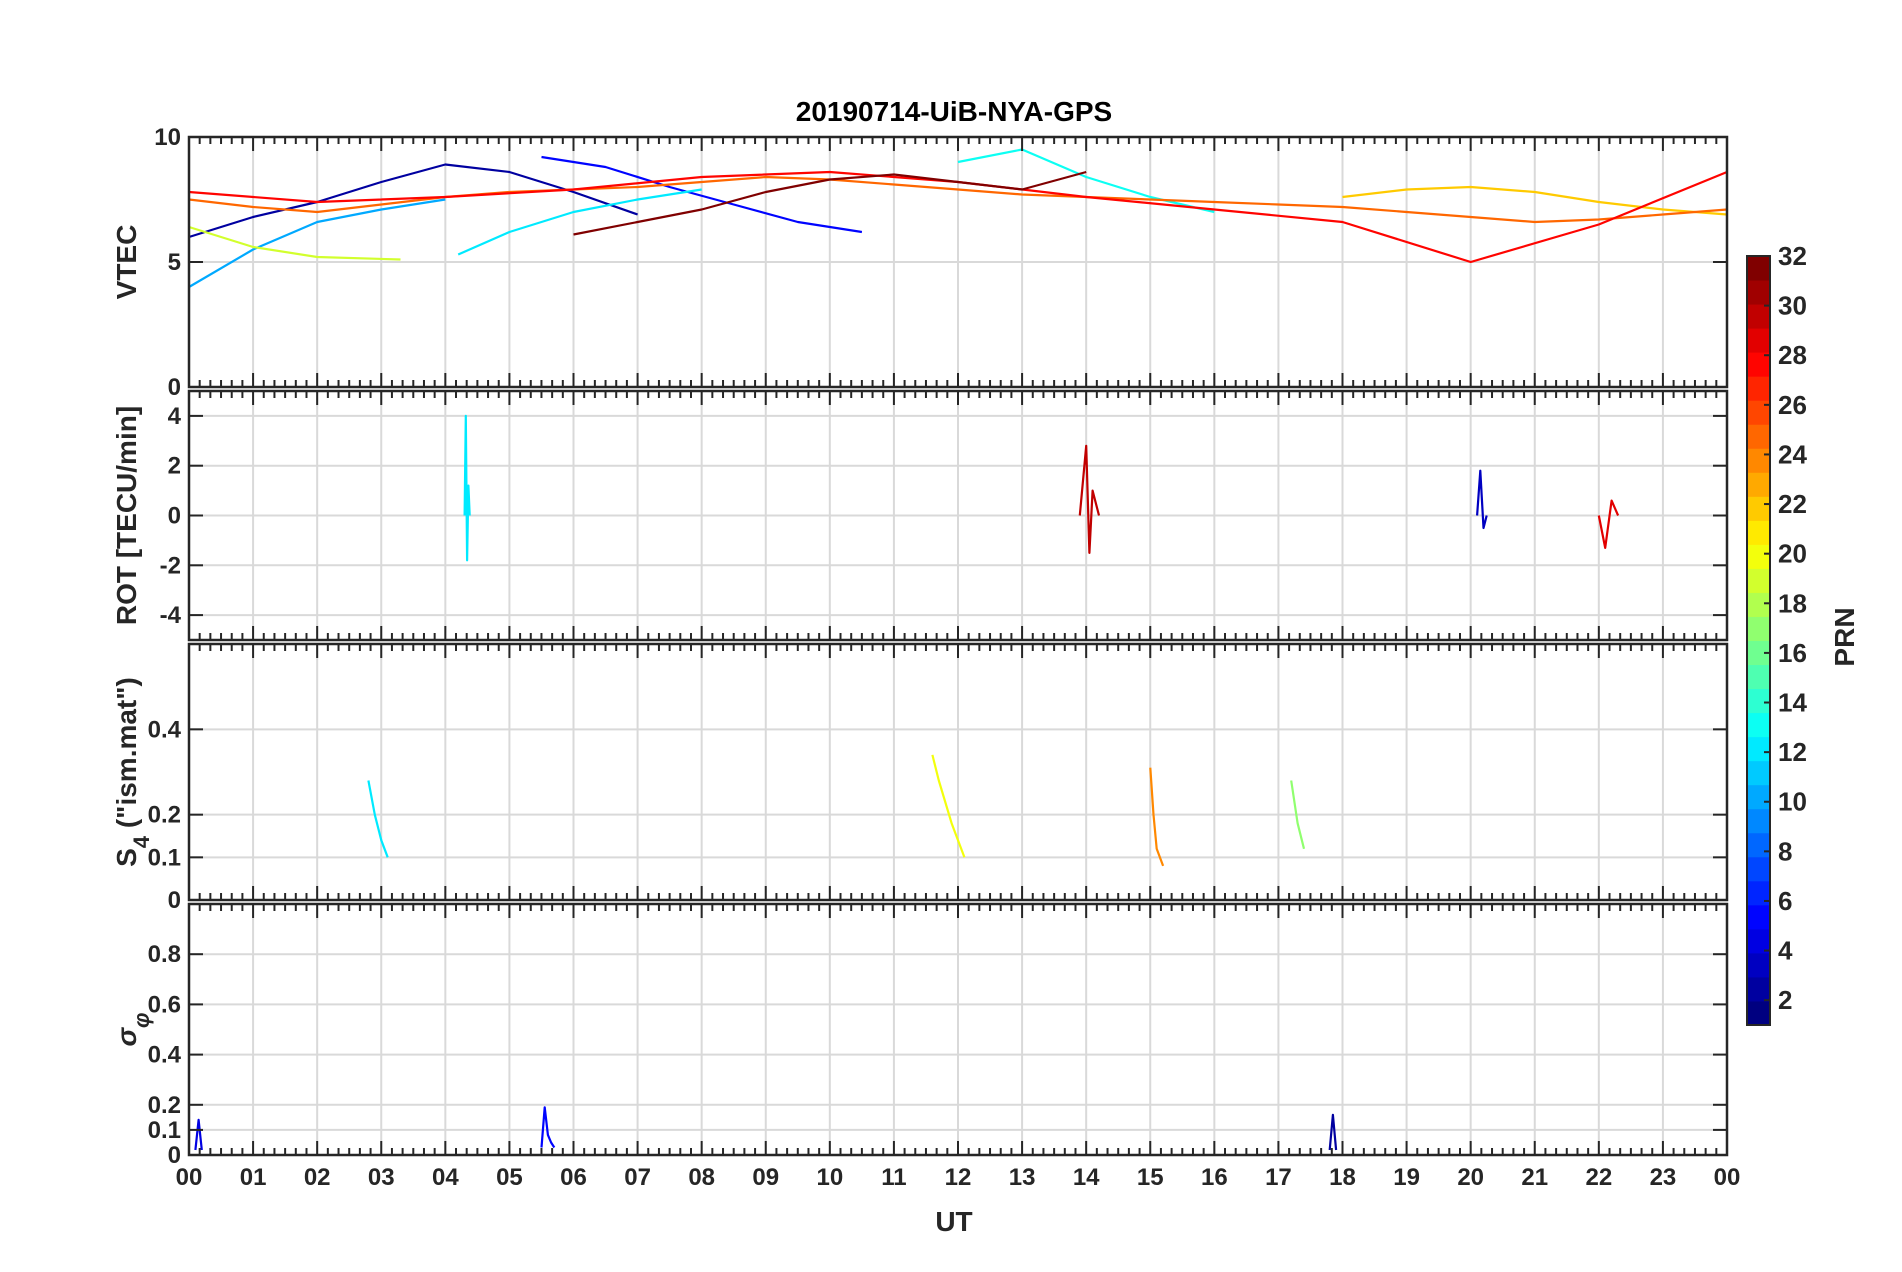  Describe the element at coordinates (1792, 454) in the screenshot. I see `colorbar-tick-label: 24` at that location.